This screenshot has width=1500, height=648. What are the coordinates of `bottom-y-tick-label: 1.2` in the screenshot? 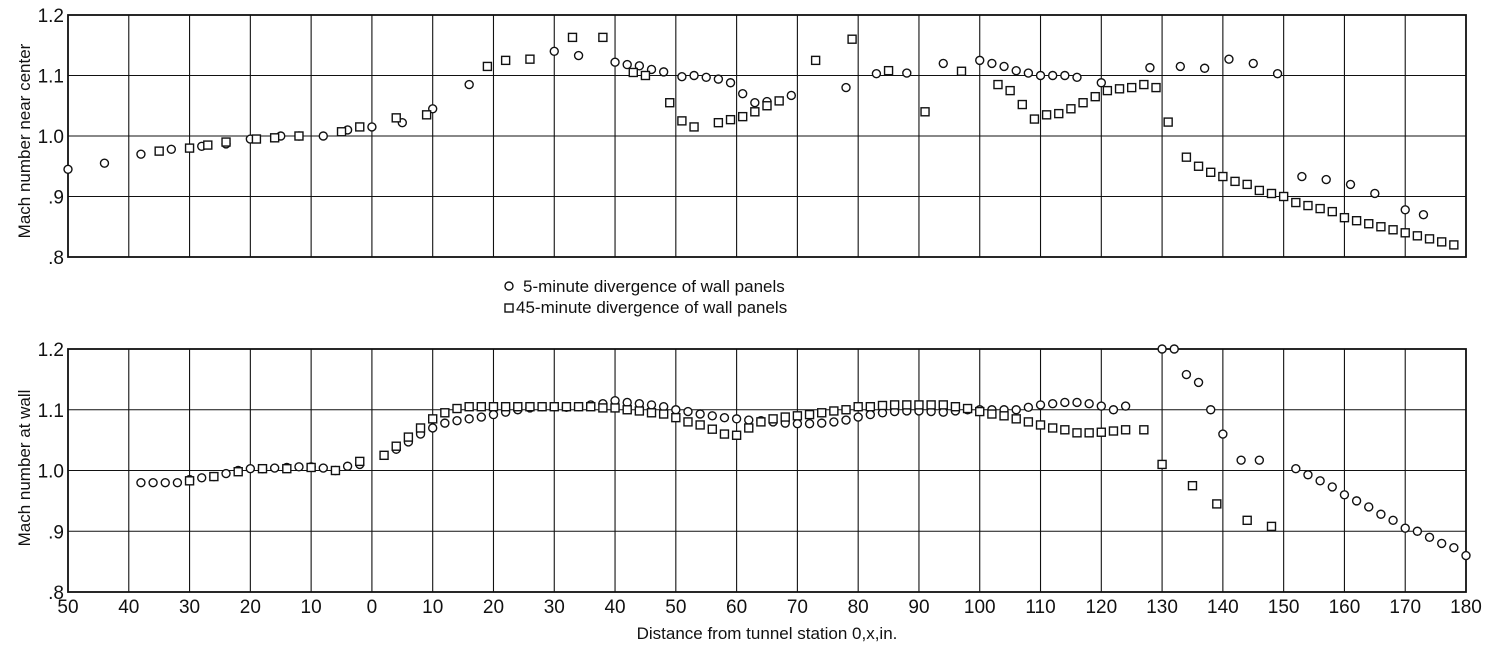 It's located at (51, 350).